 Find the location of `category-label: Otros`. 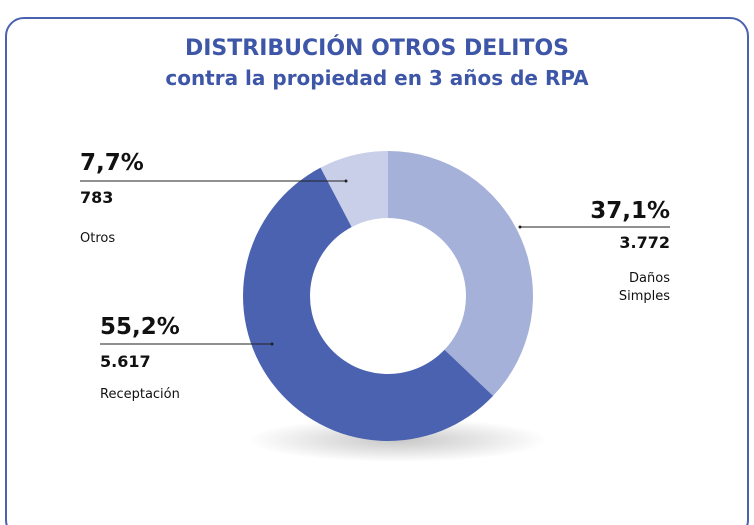

category-label: Otros is located at coordinates (98, 238).